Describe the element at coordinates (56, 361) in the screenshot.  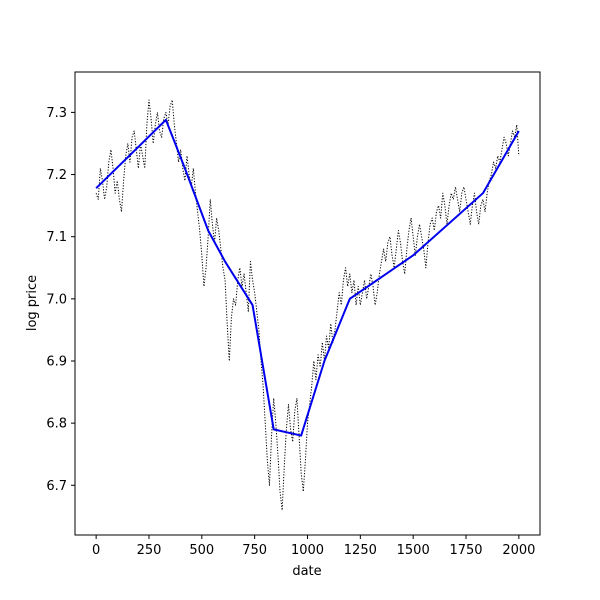
I see `y-tick-label: 6.9` at that location.